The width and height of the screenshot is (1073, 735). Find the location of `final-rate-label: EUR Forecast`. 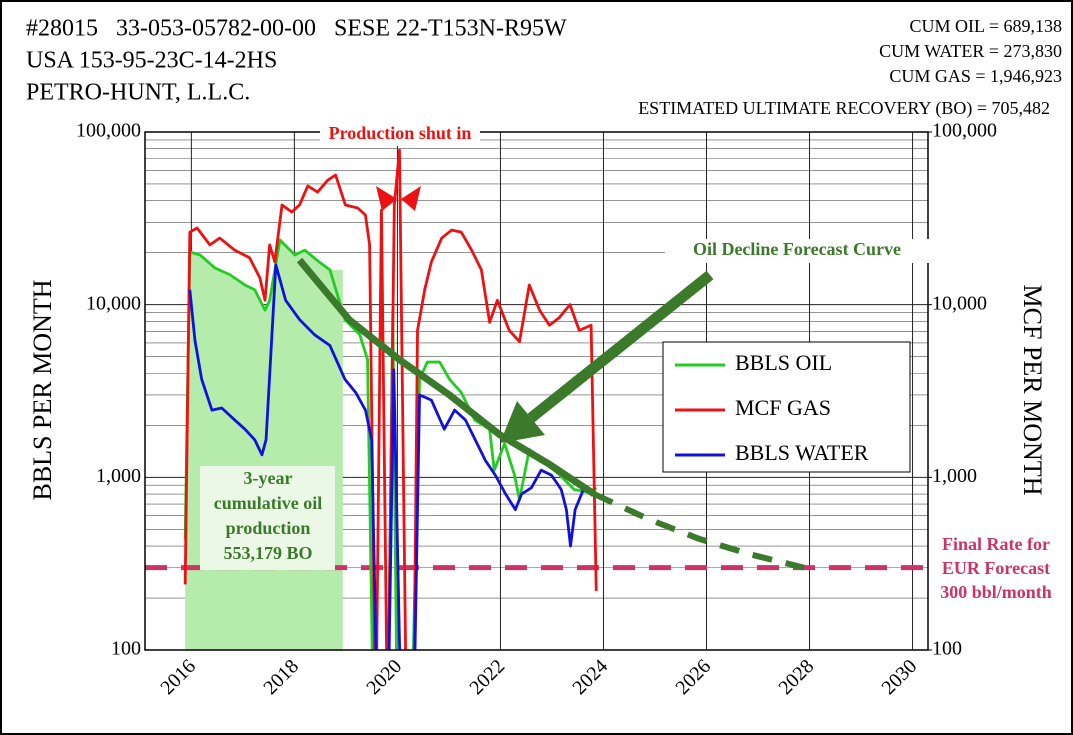

final-rate-label: EUR Forecast is located at coordinates (996, 568).